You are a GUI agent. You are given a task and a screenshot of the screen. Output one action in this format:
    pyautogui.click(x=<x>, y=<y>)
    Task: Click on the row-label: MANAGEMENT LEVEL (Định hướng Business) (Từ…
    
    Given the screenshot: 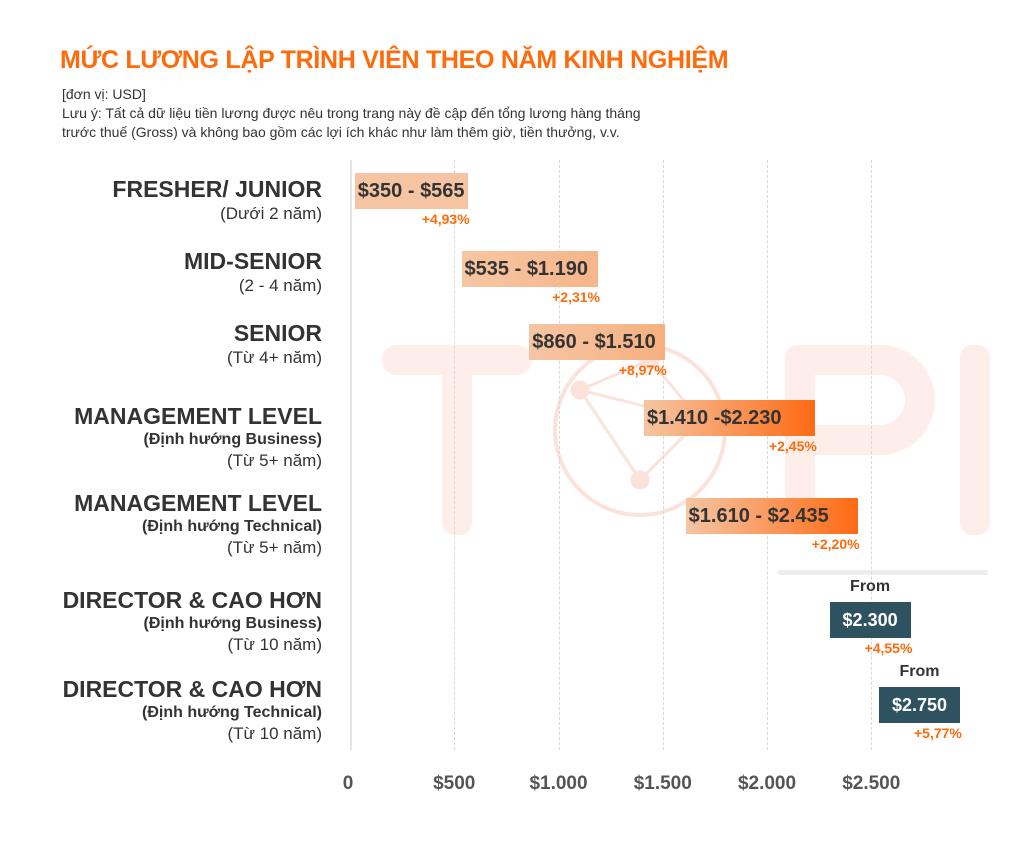 What is the action you would take?
    pyautogui.click(x=198, y=437)
    